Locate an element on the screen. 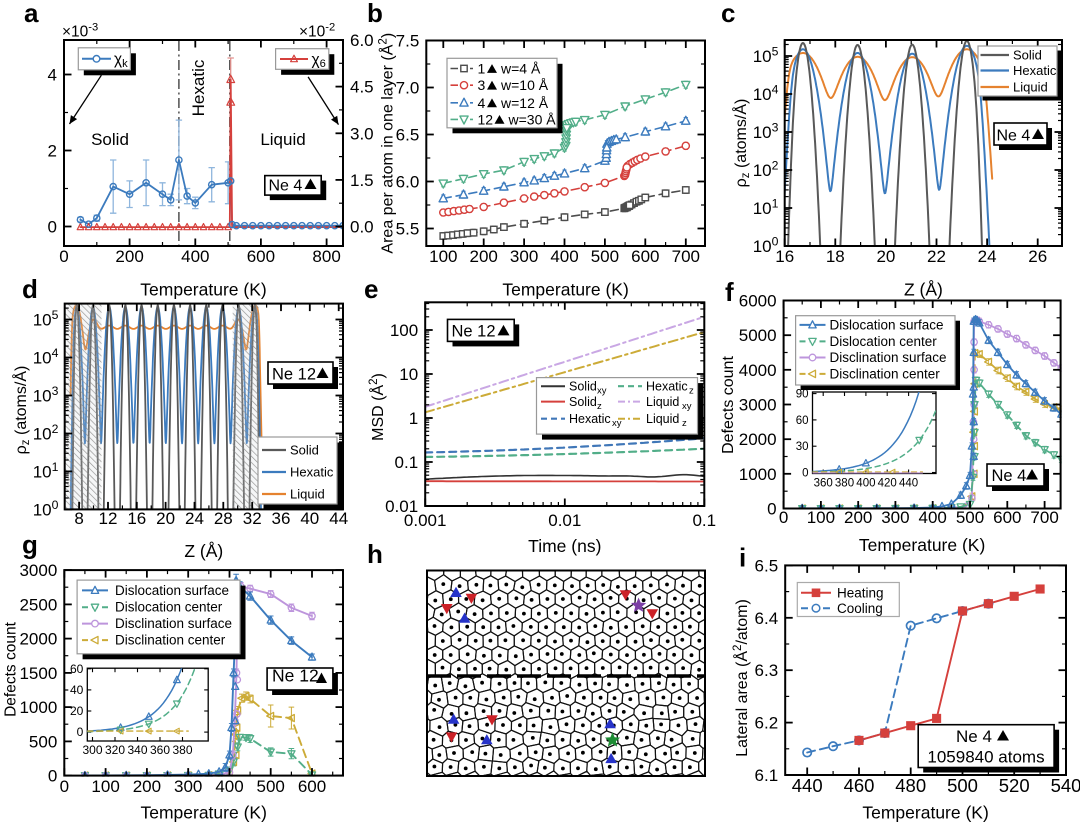  svg-text: e is located at coordinates (371, 289).